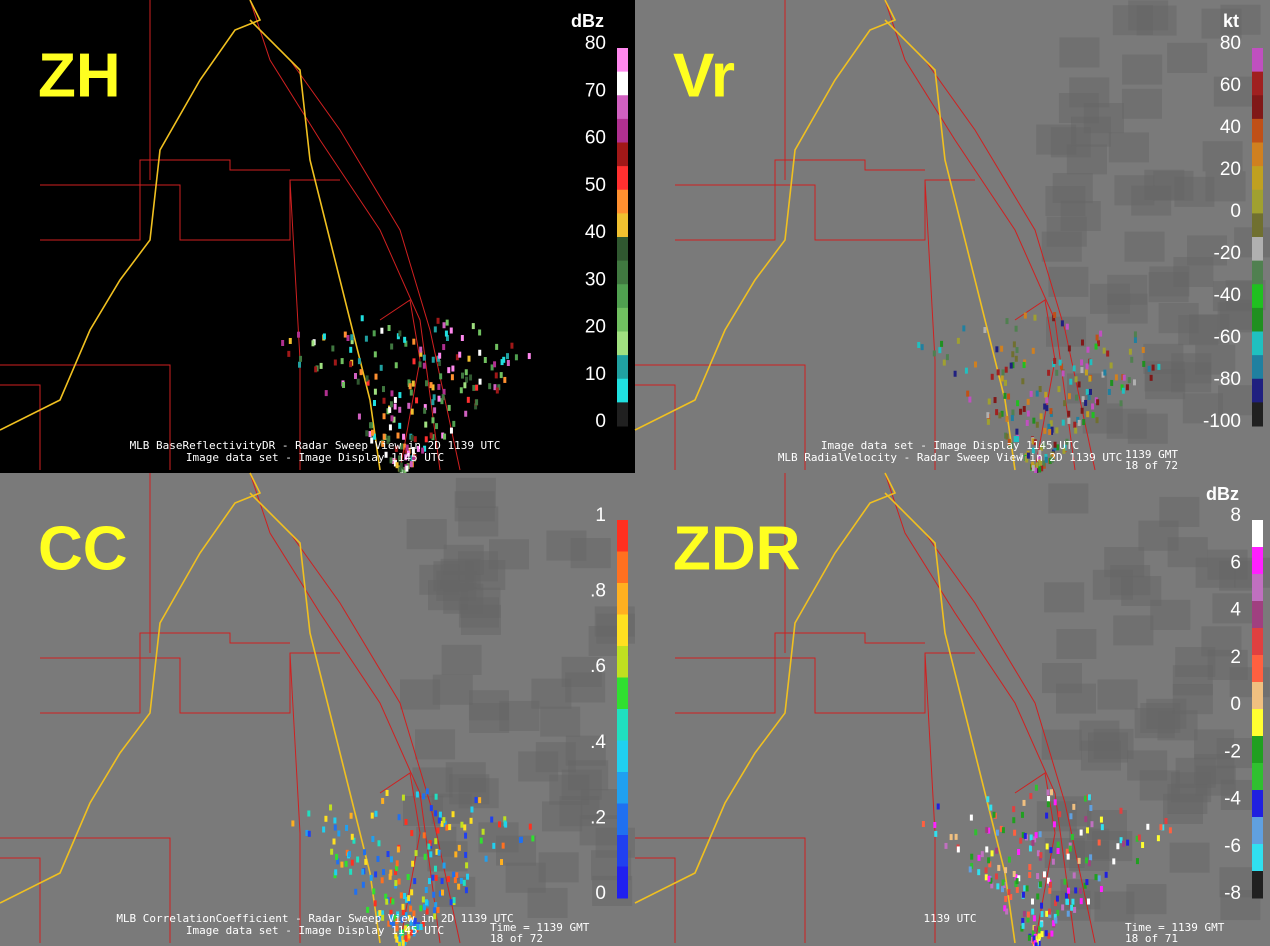 The image size is (1270, 946). I want to click on colorbar-tick-label: 2, so click(1235, 657).